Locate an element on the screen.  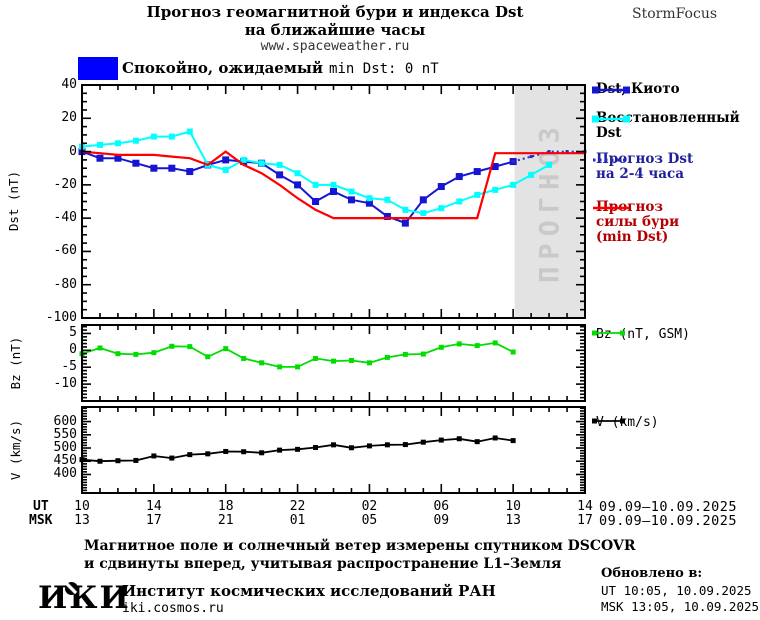
source-url: www.spaceweather.ru is located at coordinates (335, 46).